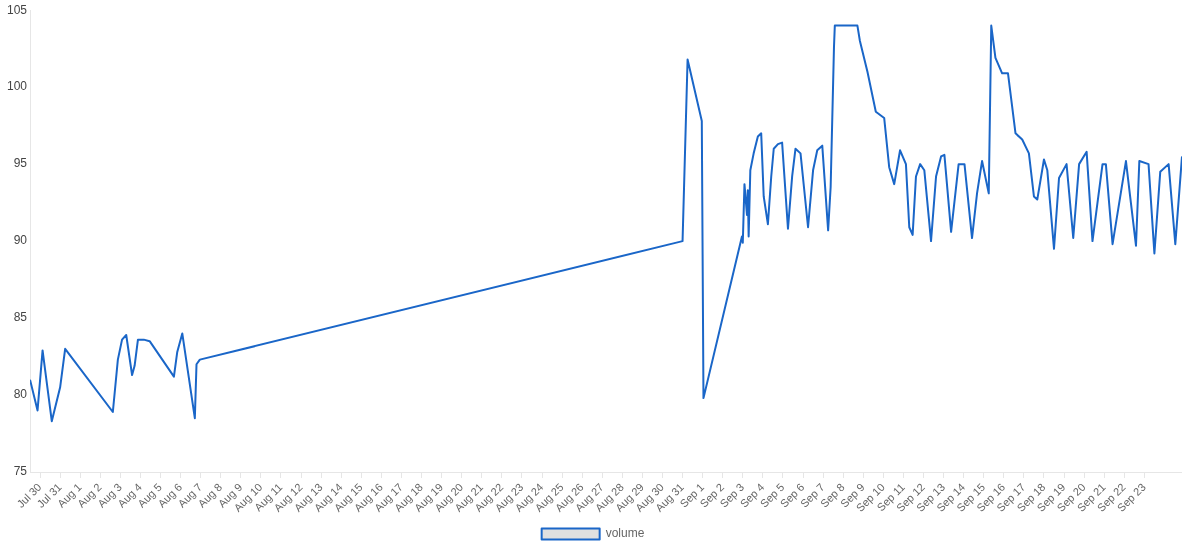  What do you see at coordinates (625, 533) in the screenshot?
I see `legend-label: volume` at bounding box center [625, 533].